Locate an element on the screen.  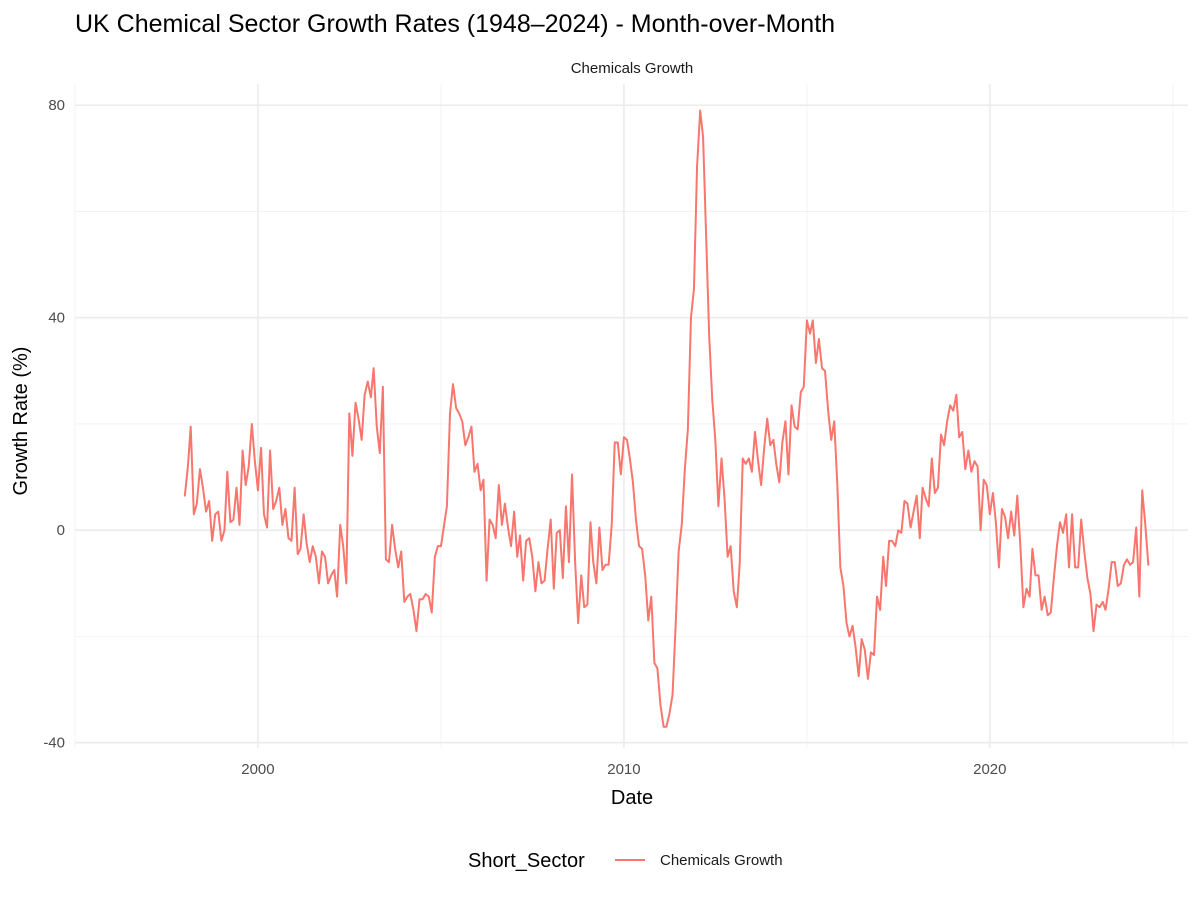
y-axis-title: Growth Rate (%) is located at coordinates (21, 421).